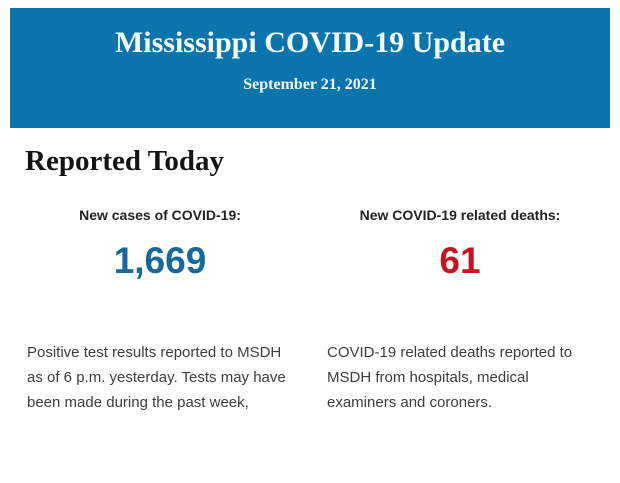  Describe the element at coordinates (460, 215) in the screenshot. I see `new-deaths-label: New COVID-19 related deaths:` at that location.